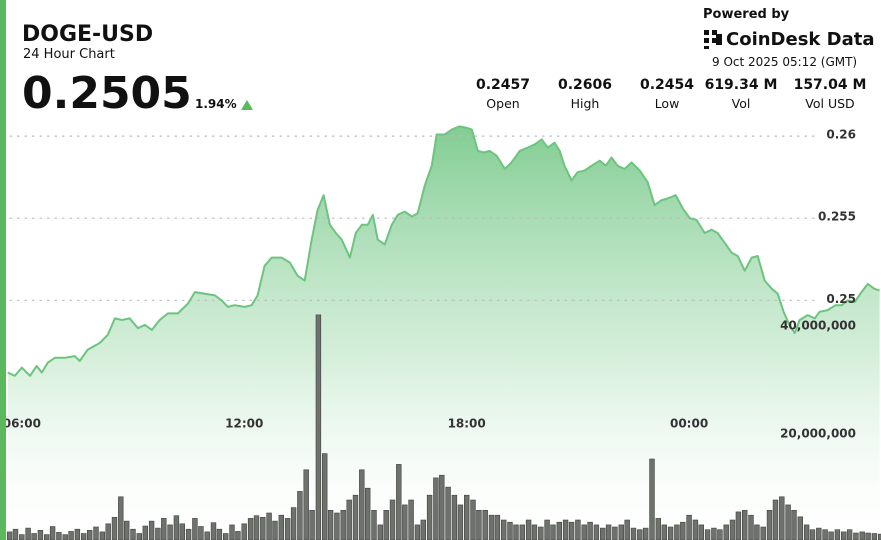  I want to click on timestamp: 9 Oct 2025 05:12 (GMT), so click(784, 62).